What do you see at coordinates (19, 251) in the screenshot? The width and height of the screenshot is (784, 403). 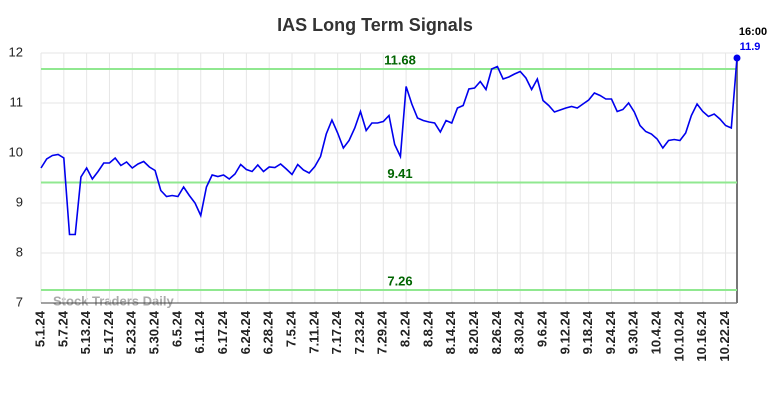 I see `y-tick-label: 8` at bounding box center [19, 251].